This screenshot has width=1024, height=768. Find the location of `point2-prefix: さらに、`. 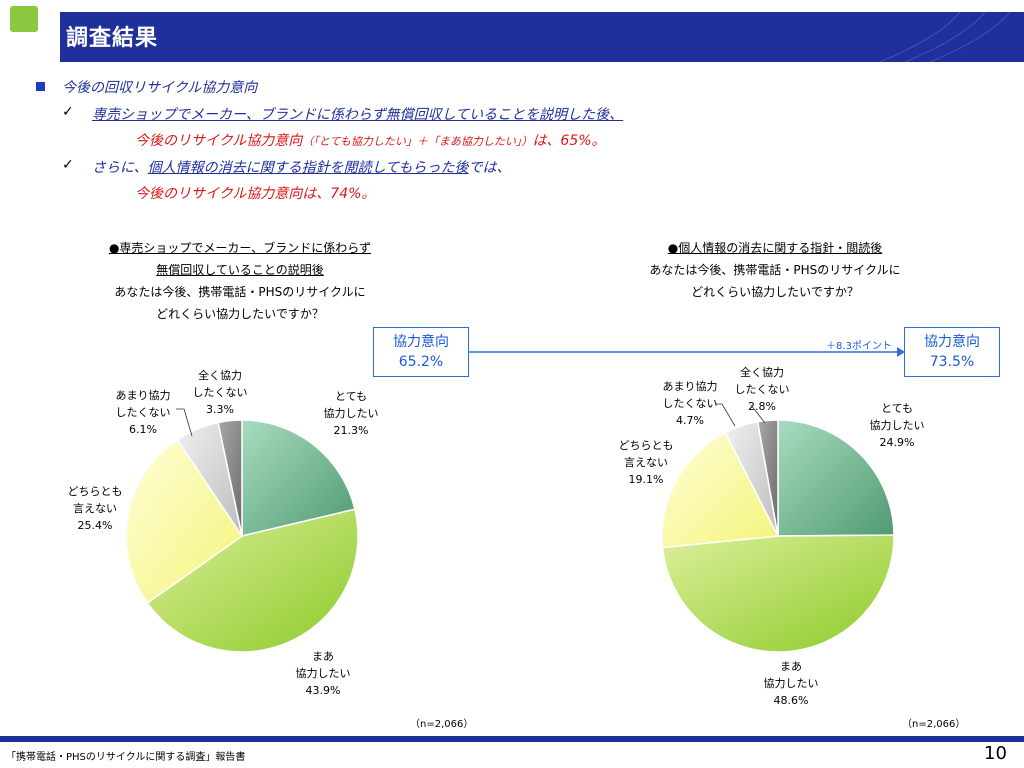

point2-prefix: さらに、 is located at coordinates (120, 168).